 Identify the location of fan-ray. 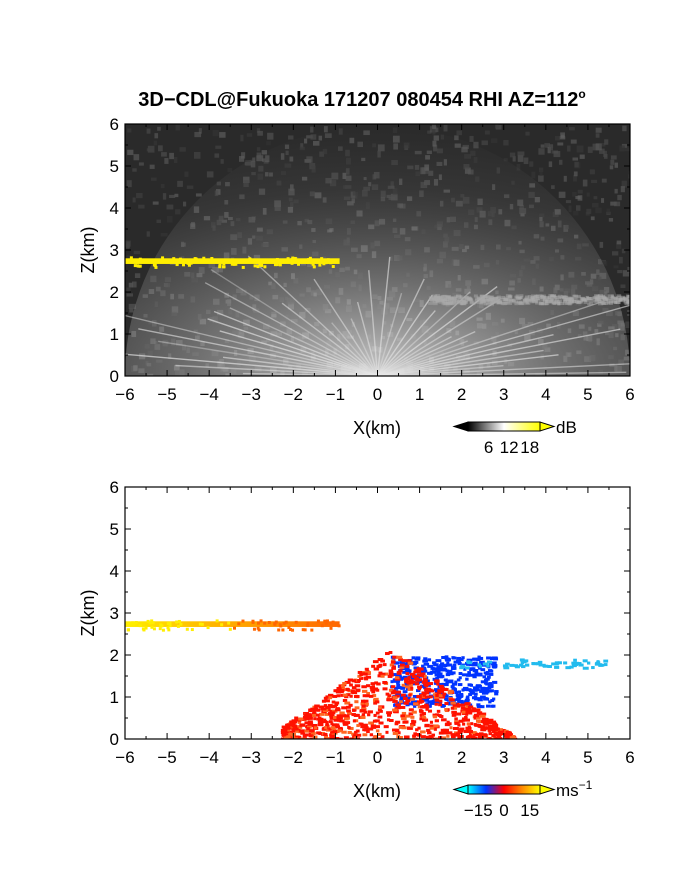
(414, 355).